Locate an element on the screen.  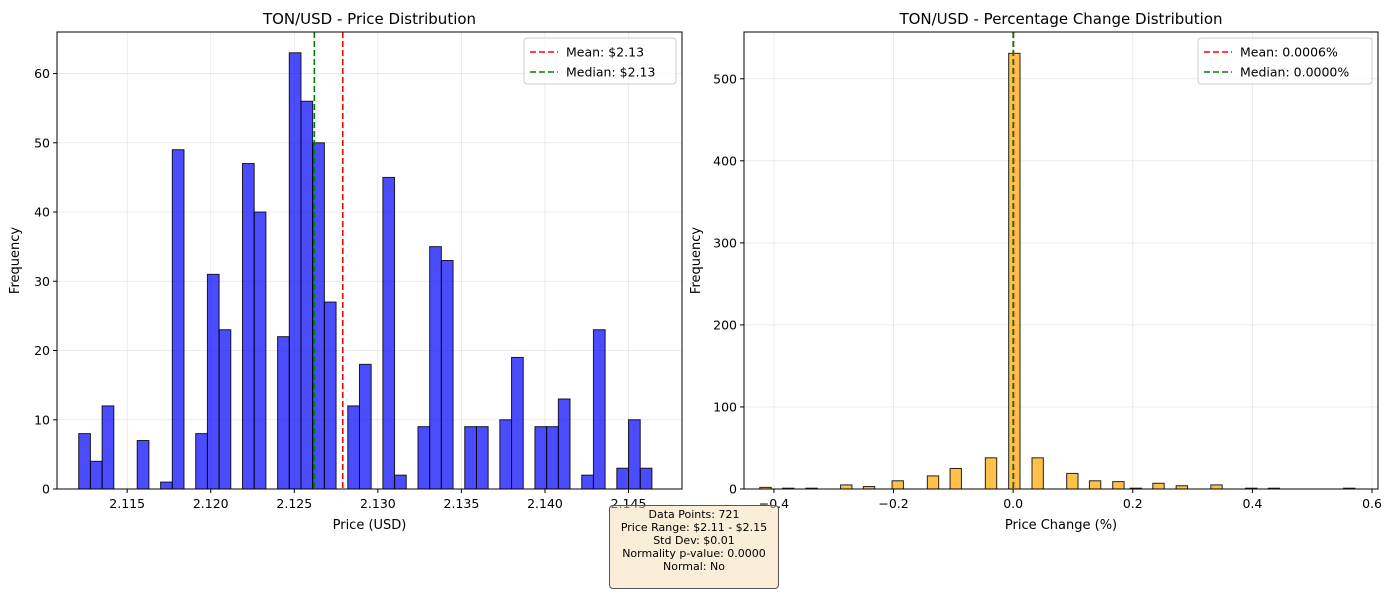
chart1-ytick-label-6: 60 is located at coordinates (42, 73).